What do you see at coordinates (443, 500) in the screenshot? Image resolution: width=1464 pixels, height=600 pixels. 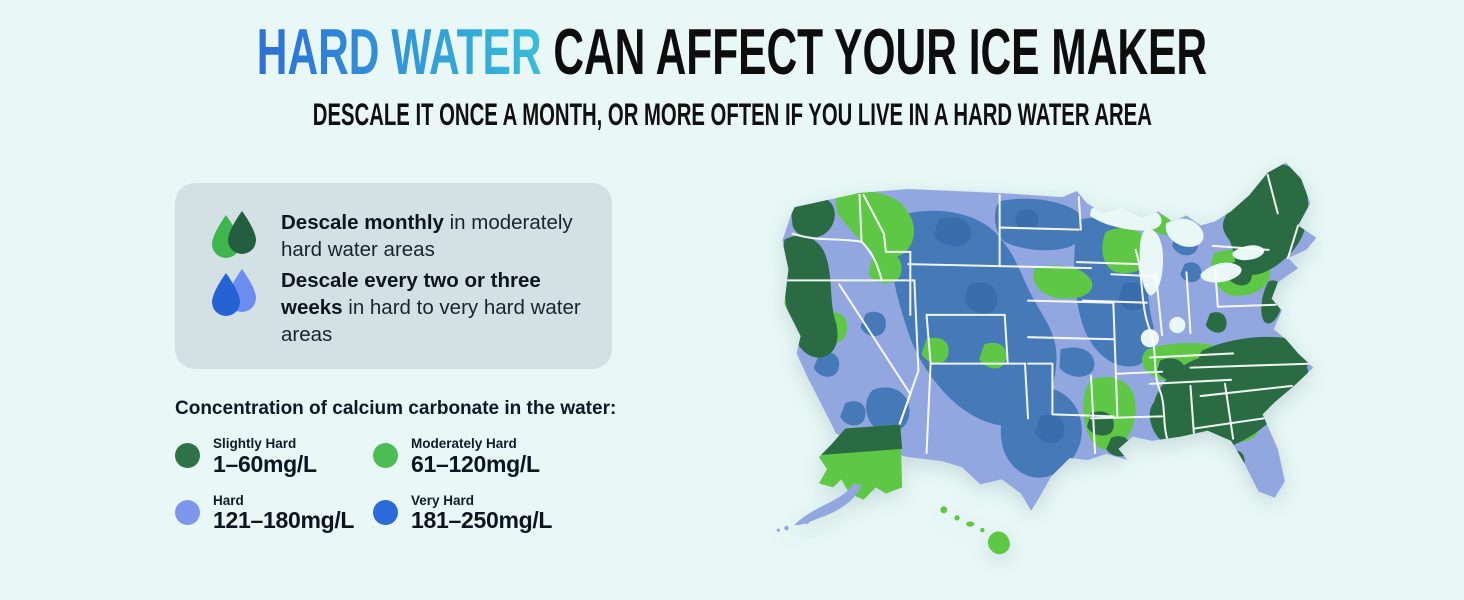 I see `legend-label: Very Hard` at bounding box center [443, 500].